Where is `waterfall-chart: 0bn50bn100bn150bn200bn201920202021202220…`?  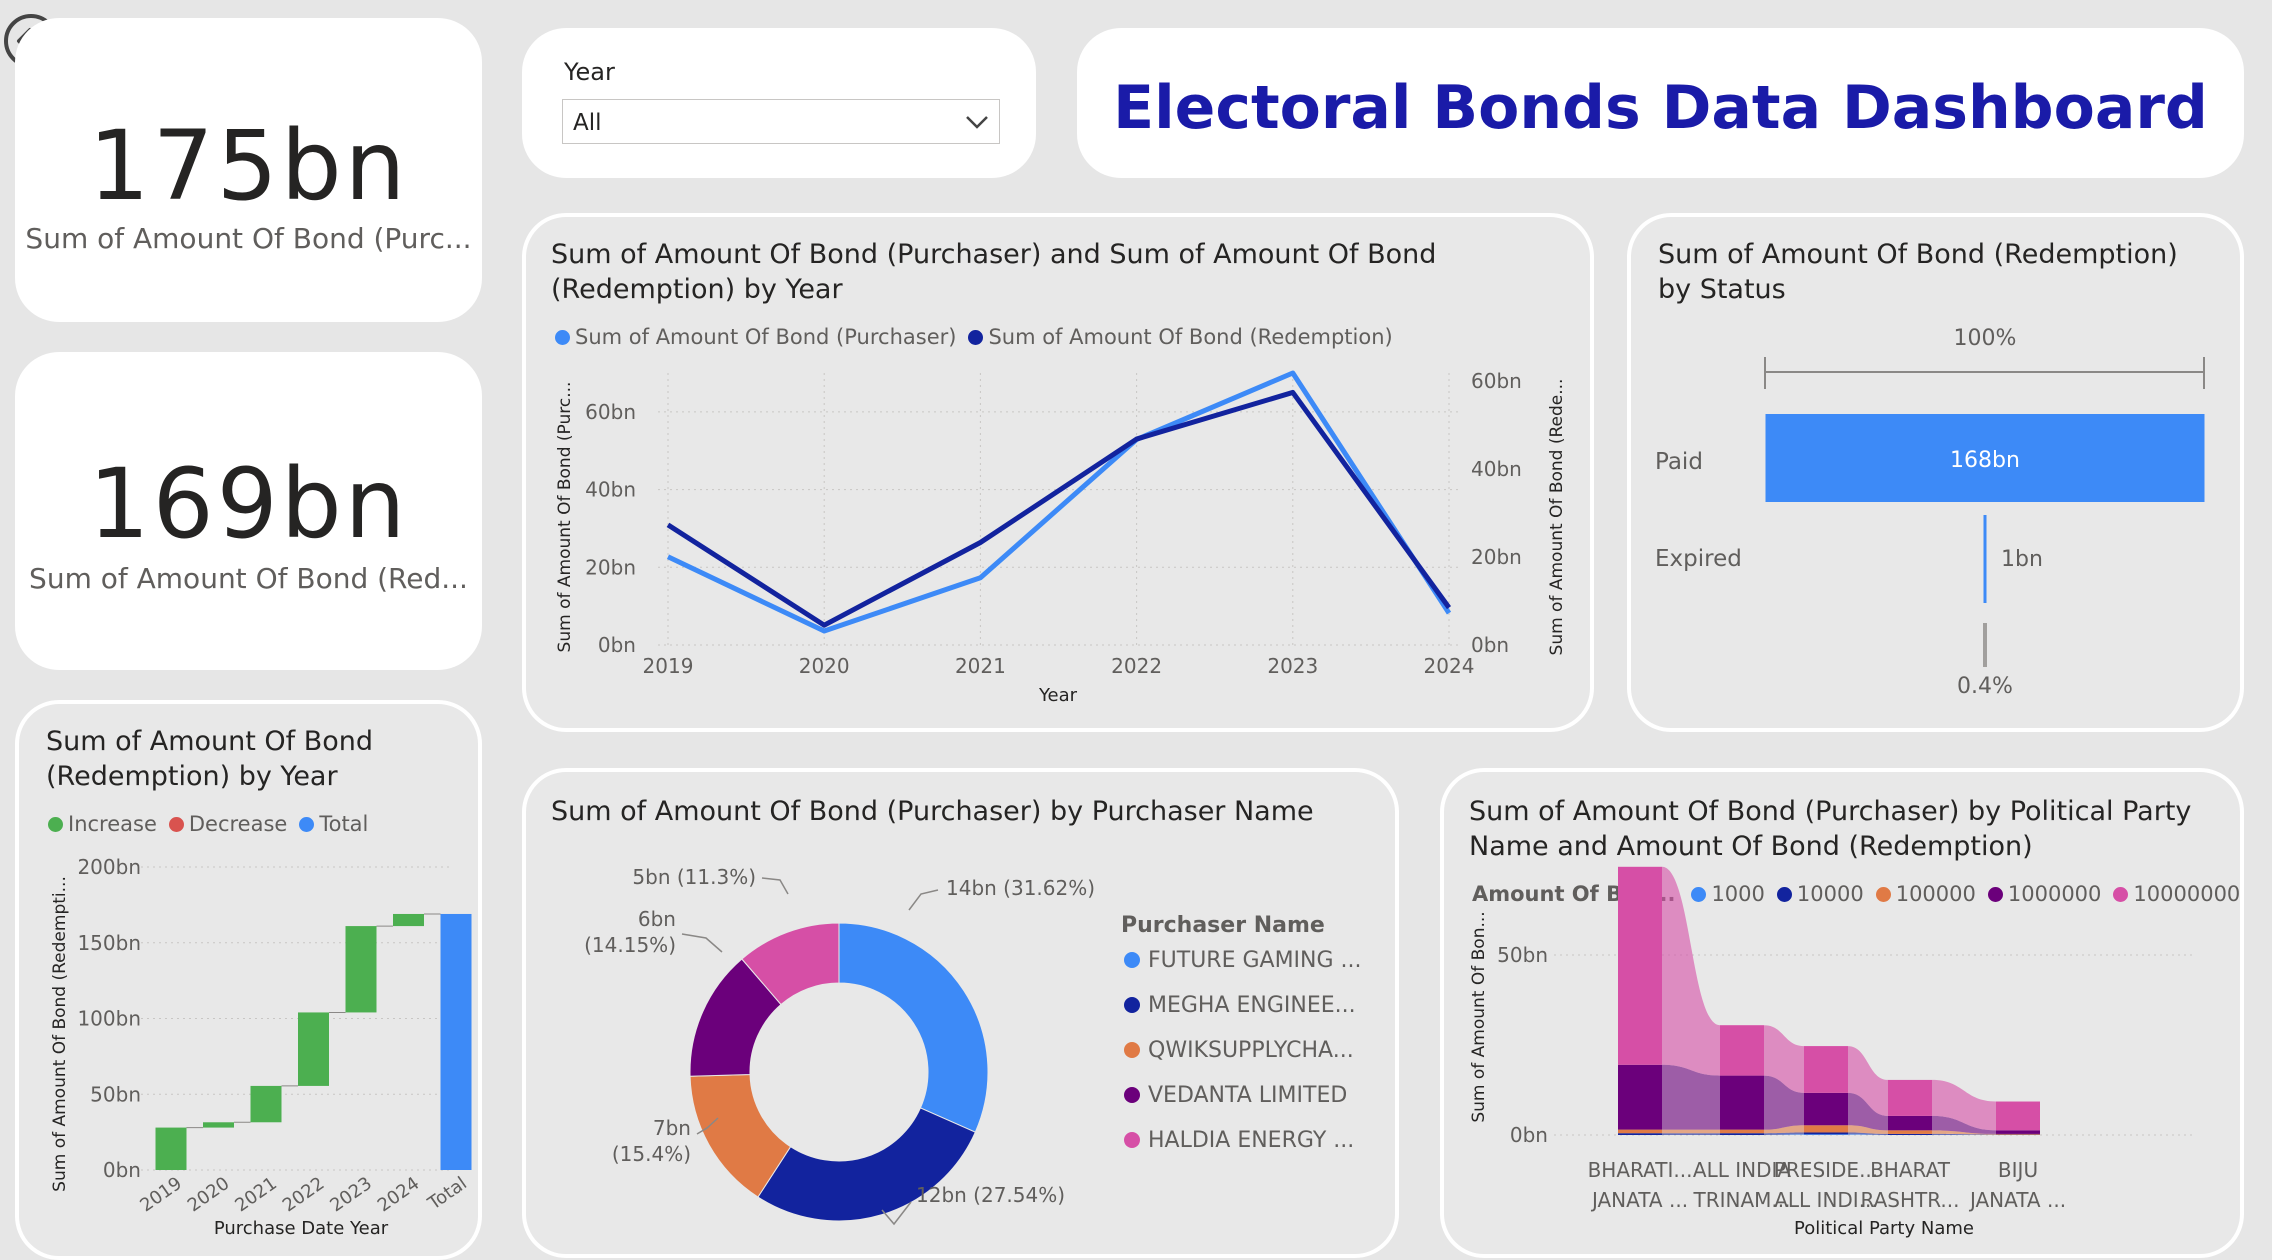 waterfall-chart: 0bn50bn100bn150bn200bn201920202021202220… is located at coordinates (248, 980).